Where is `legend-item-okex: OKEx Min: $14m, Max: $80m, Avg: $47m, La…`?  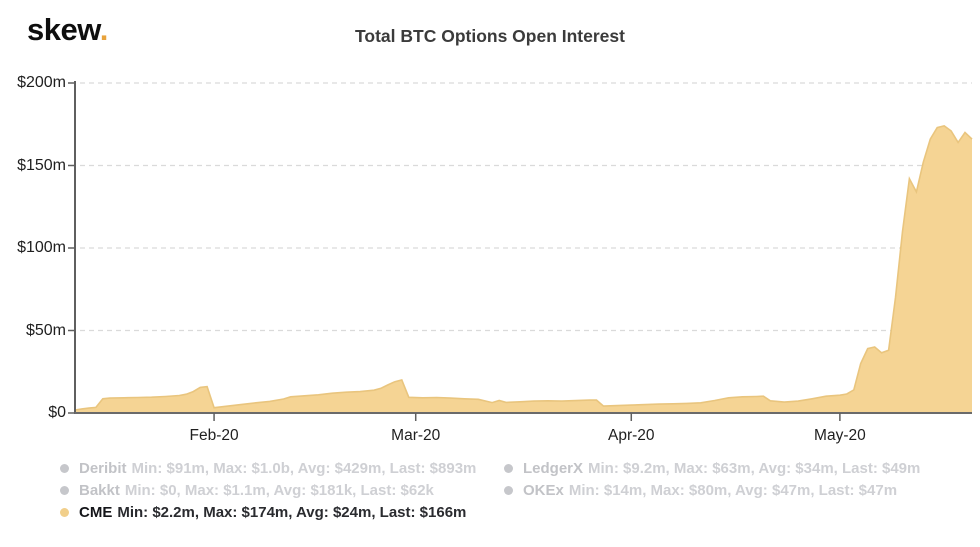 legend-item-okex: OKEx Min: $14m, Max: $80m, Avg: $47m, La… is located at coordinates (708, 490).